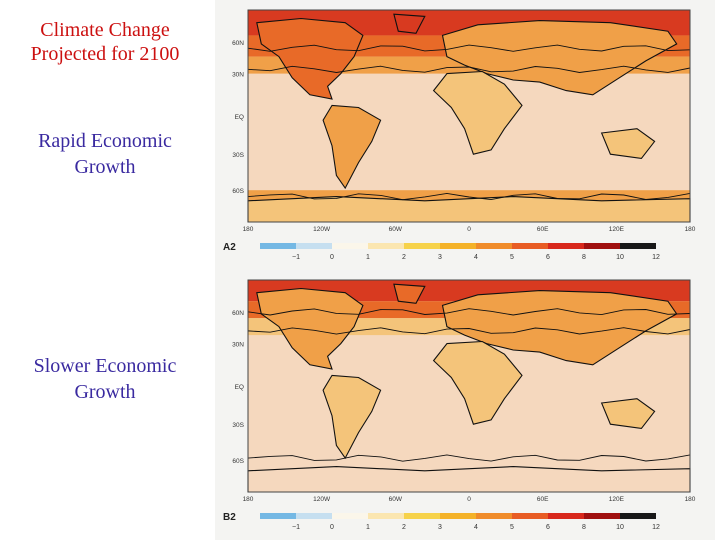 The height and width of the screenshot is (540, 720). I want to click on landmass-southAmerica, so click(352, 147).